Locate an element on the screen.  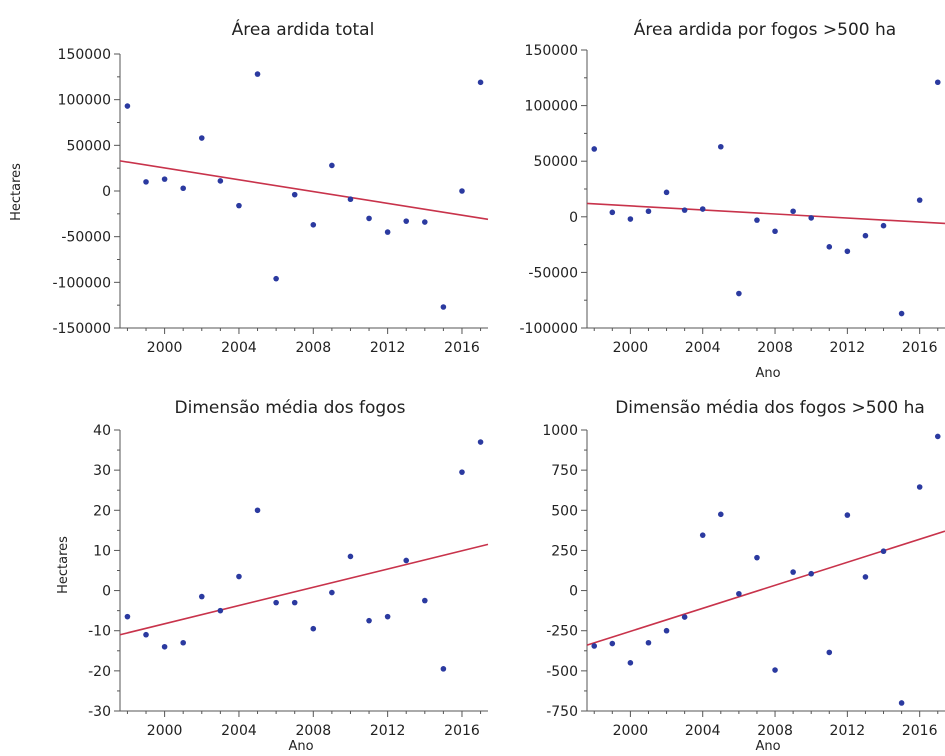
y-tick-label: -50000 is located at coordinates (86, 238).